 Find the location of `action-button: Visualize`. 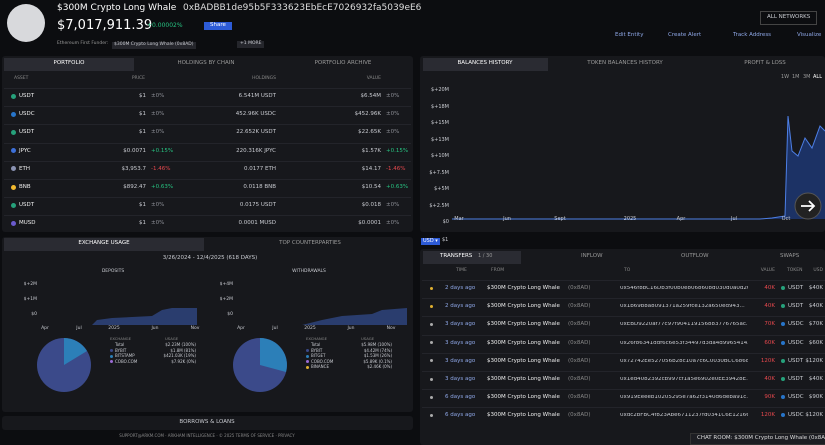

action-button: Visualize is located at coordinates (809, 35).